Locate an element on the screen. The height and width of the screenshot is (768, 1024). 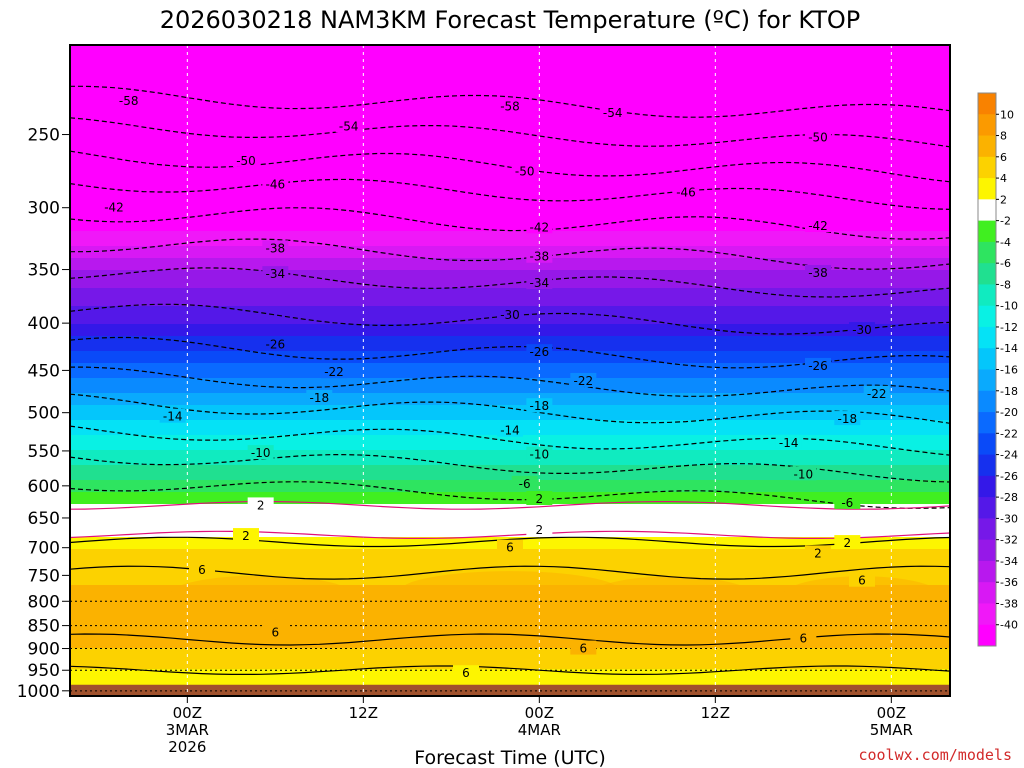
contour-label: -38 is located at coordinates (276, 248).